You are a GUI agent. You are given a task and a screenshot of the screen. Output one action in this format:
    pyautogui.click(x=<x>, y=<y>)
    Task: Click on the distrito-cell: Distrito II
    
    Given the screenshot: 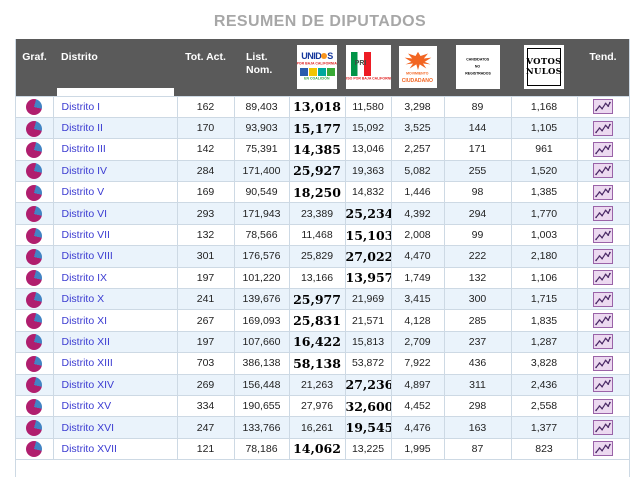 What is the action you would take?
    pyautogui.click(x=115, y=128)
    